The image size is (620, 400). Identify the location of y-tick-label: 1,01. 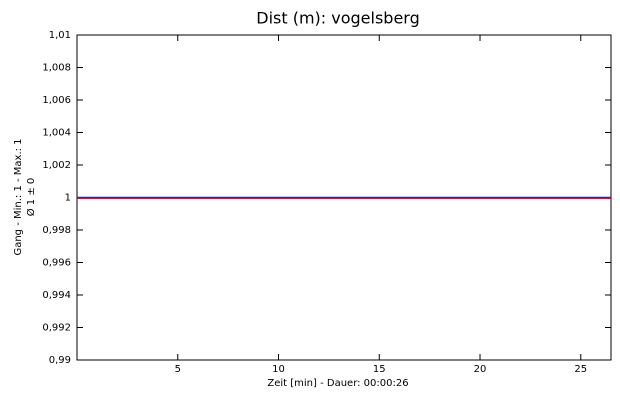
(60, 35).